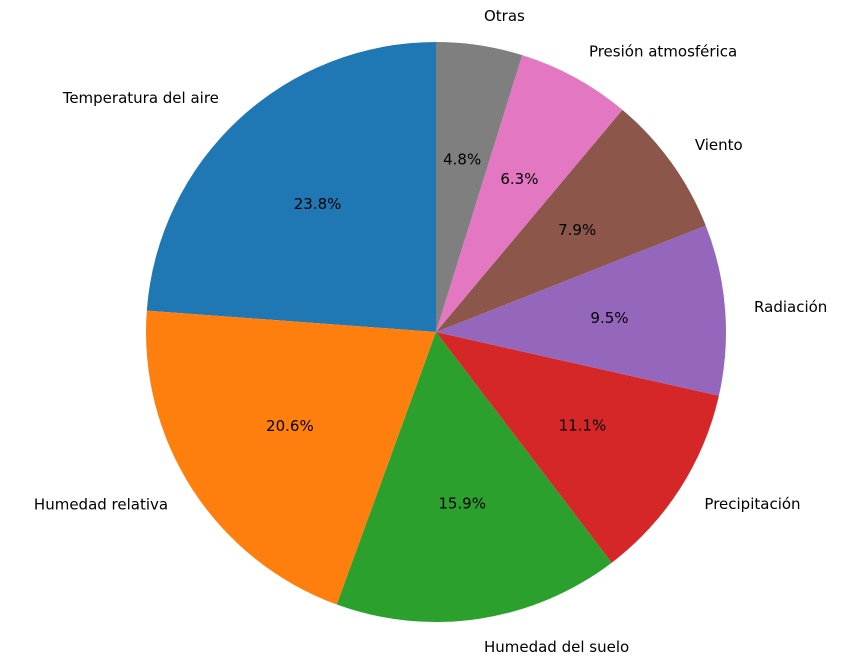 The height and width of the screenshot is (657, 841). Describe the element at coordinates (663, 52) in the screenshot. I see `slice-label: Presión atmosférica` at that location.